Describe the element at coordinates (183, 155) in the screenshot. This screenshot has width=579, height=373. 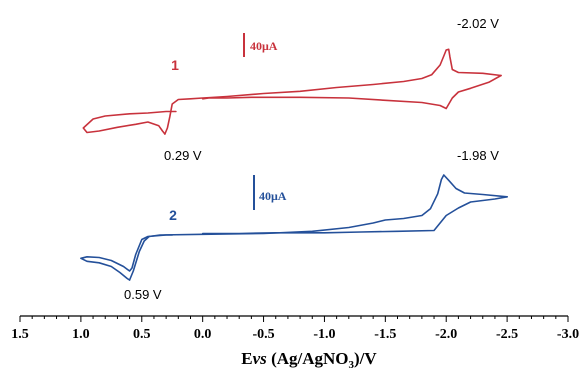
I see `peak-label: 0.29 V` at that location.